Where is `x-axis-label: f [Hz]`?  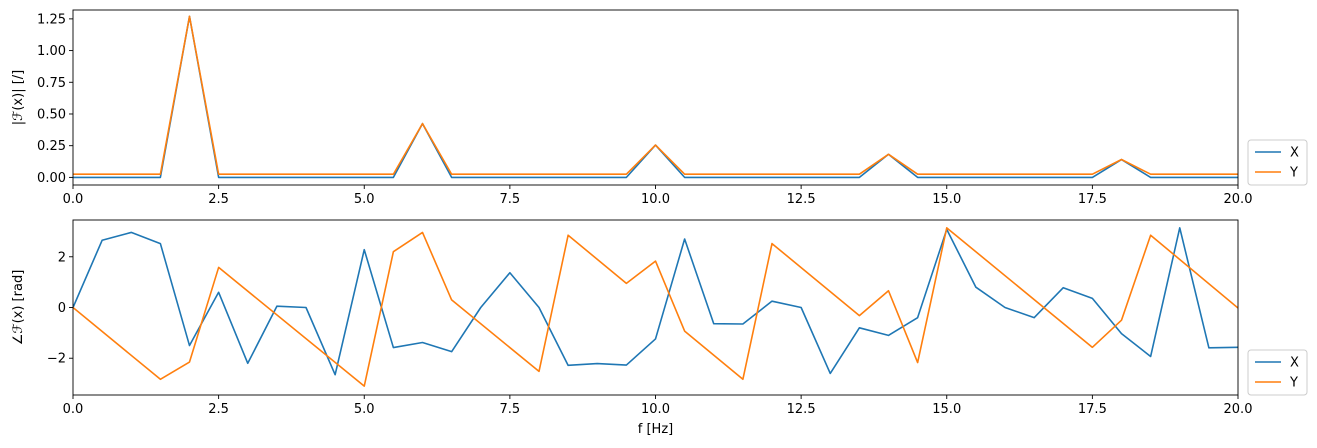 x-axis-label: f [Hz] is located at coordinates (655, 429).